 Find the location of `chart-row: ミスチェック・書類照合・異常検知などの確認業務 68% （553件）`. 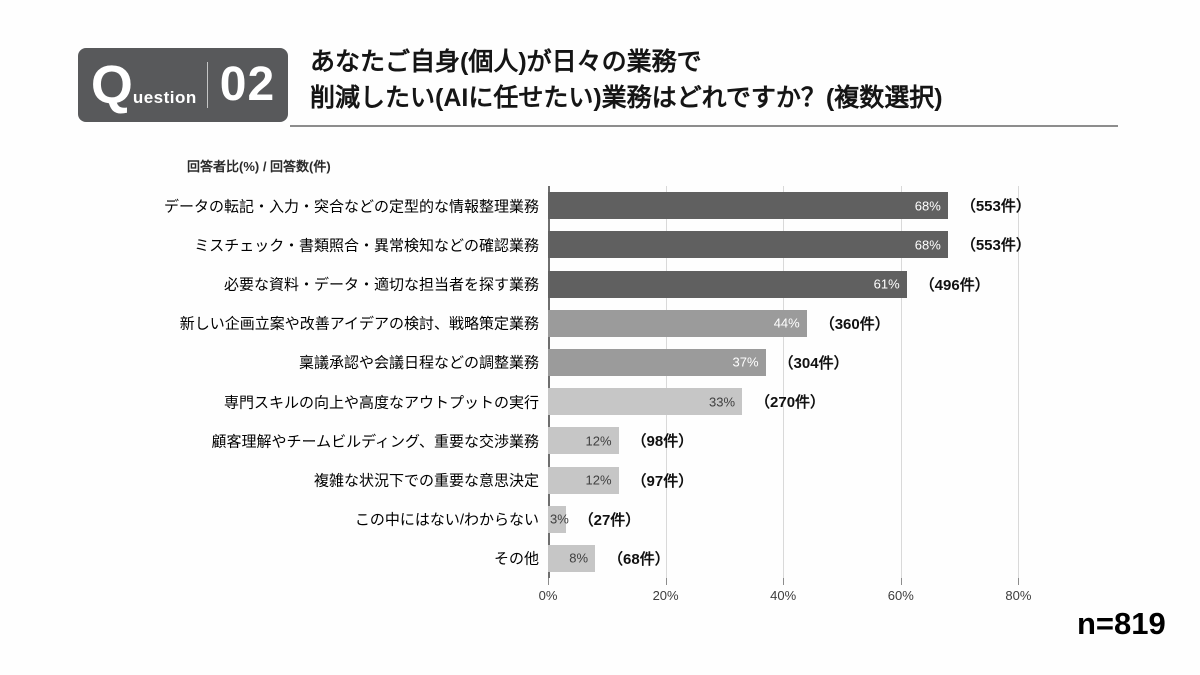

chart-row: ミスチェック・書類照合・異常検知などの確認業務 68% （553件） is located at coordinates (665, 244).